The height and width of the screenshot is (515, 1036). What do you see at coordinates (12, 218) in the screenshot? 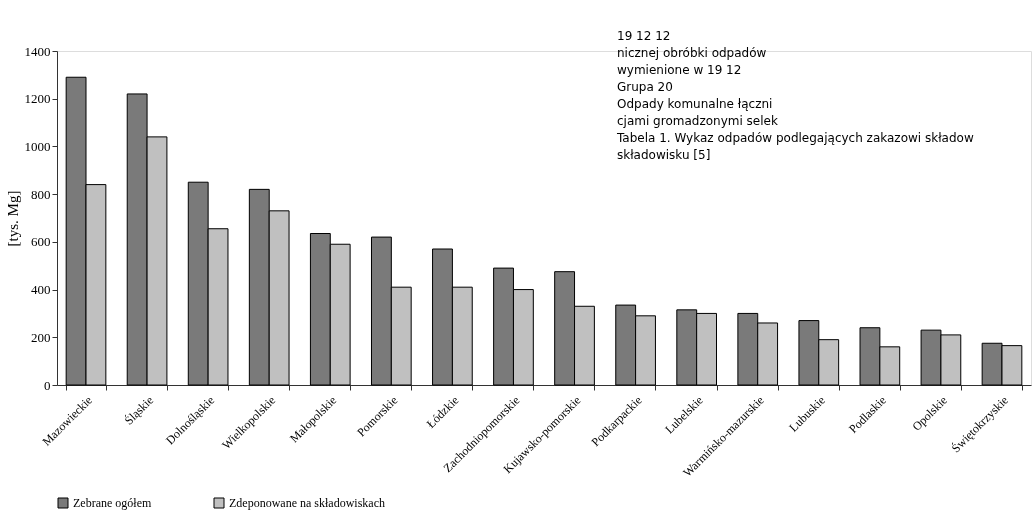
I see `y-axis-title: [tys. Mg]` at bounding box center [12, 218].